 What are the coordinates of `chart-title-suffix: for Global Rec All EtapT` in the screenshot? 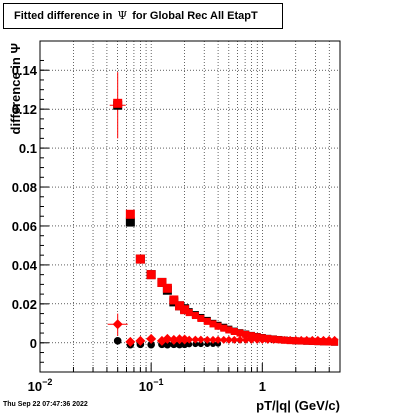 It's located at (195, 16).